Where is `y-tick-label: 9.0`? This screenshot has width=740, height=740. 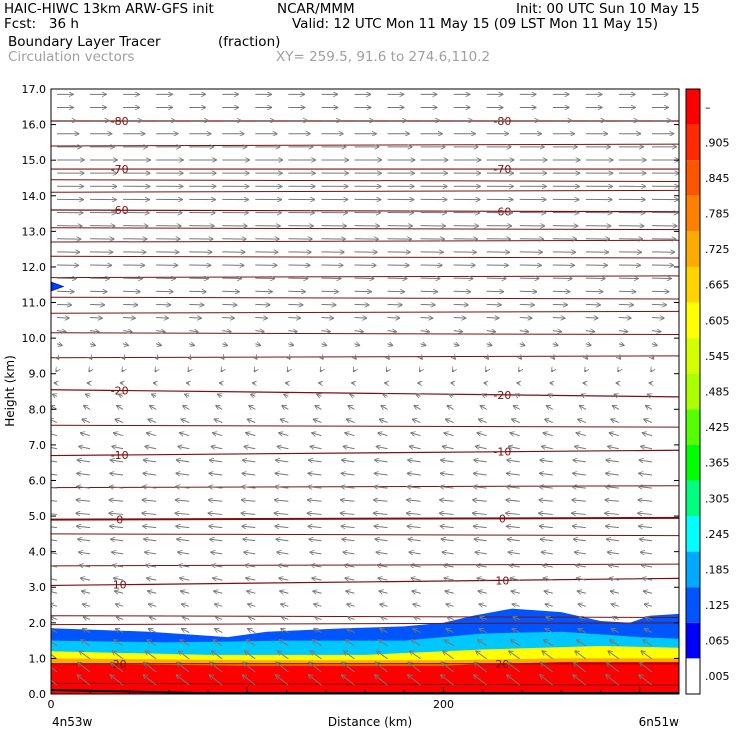
y-tick-label: 9.0 is located at coordinates (38, 374).